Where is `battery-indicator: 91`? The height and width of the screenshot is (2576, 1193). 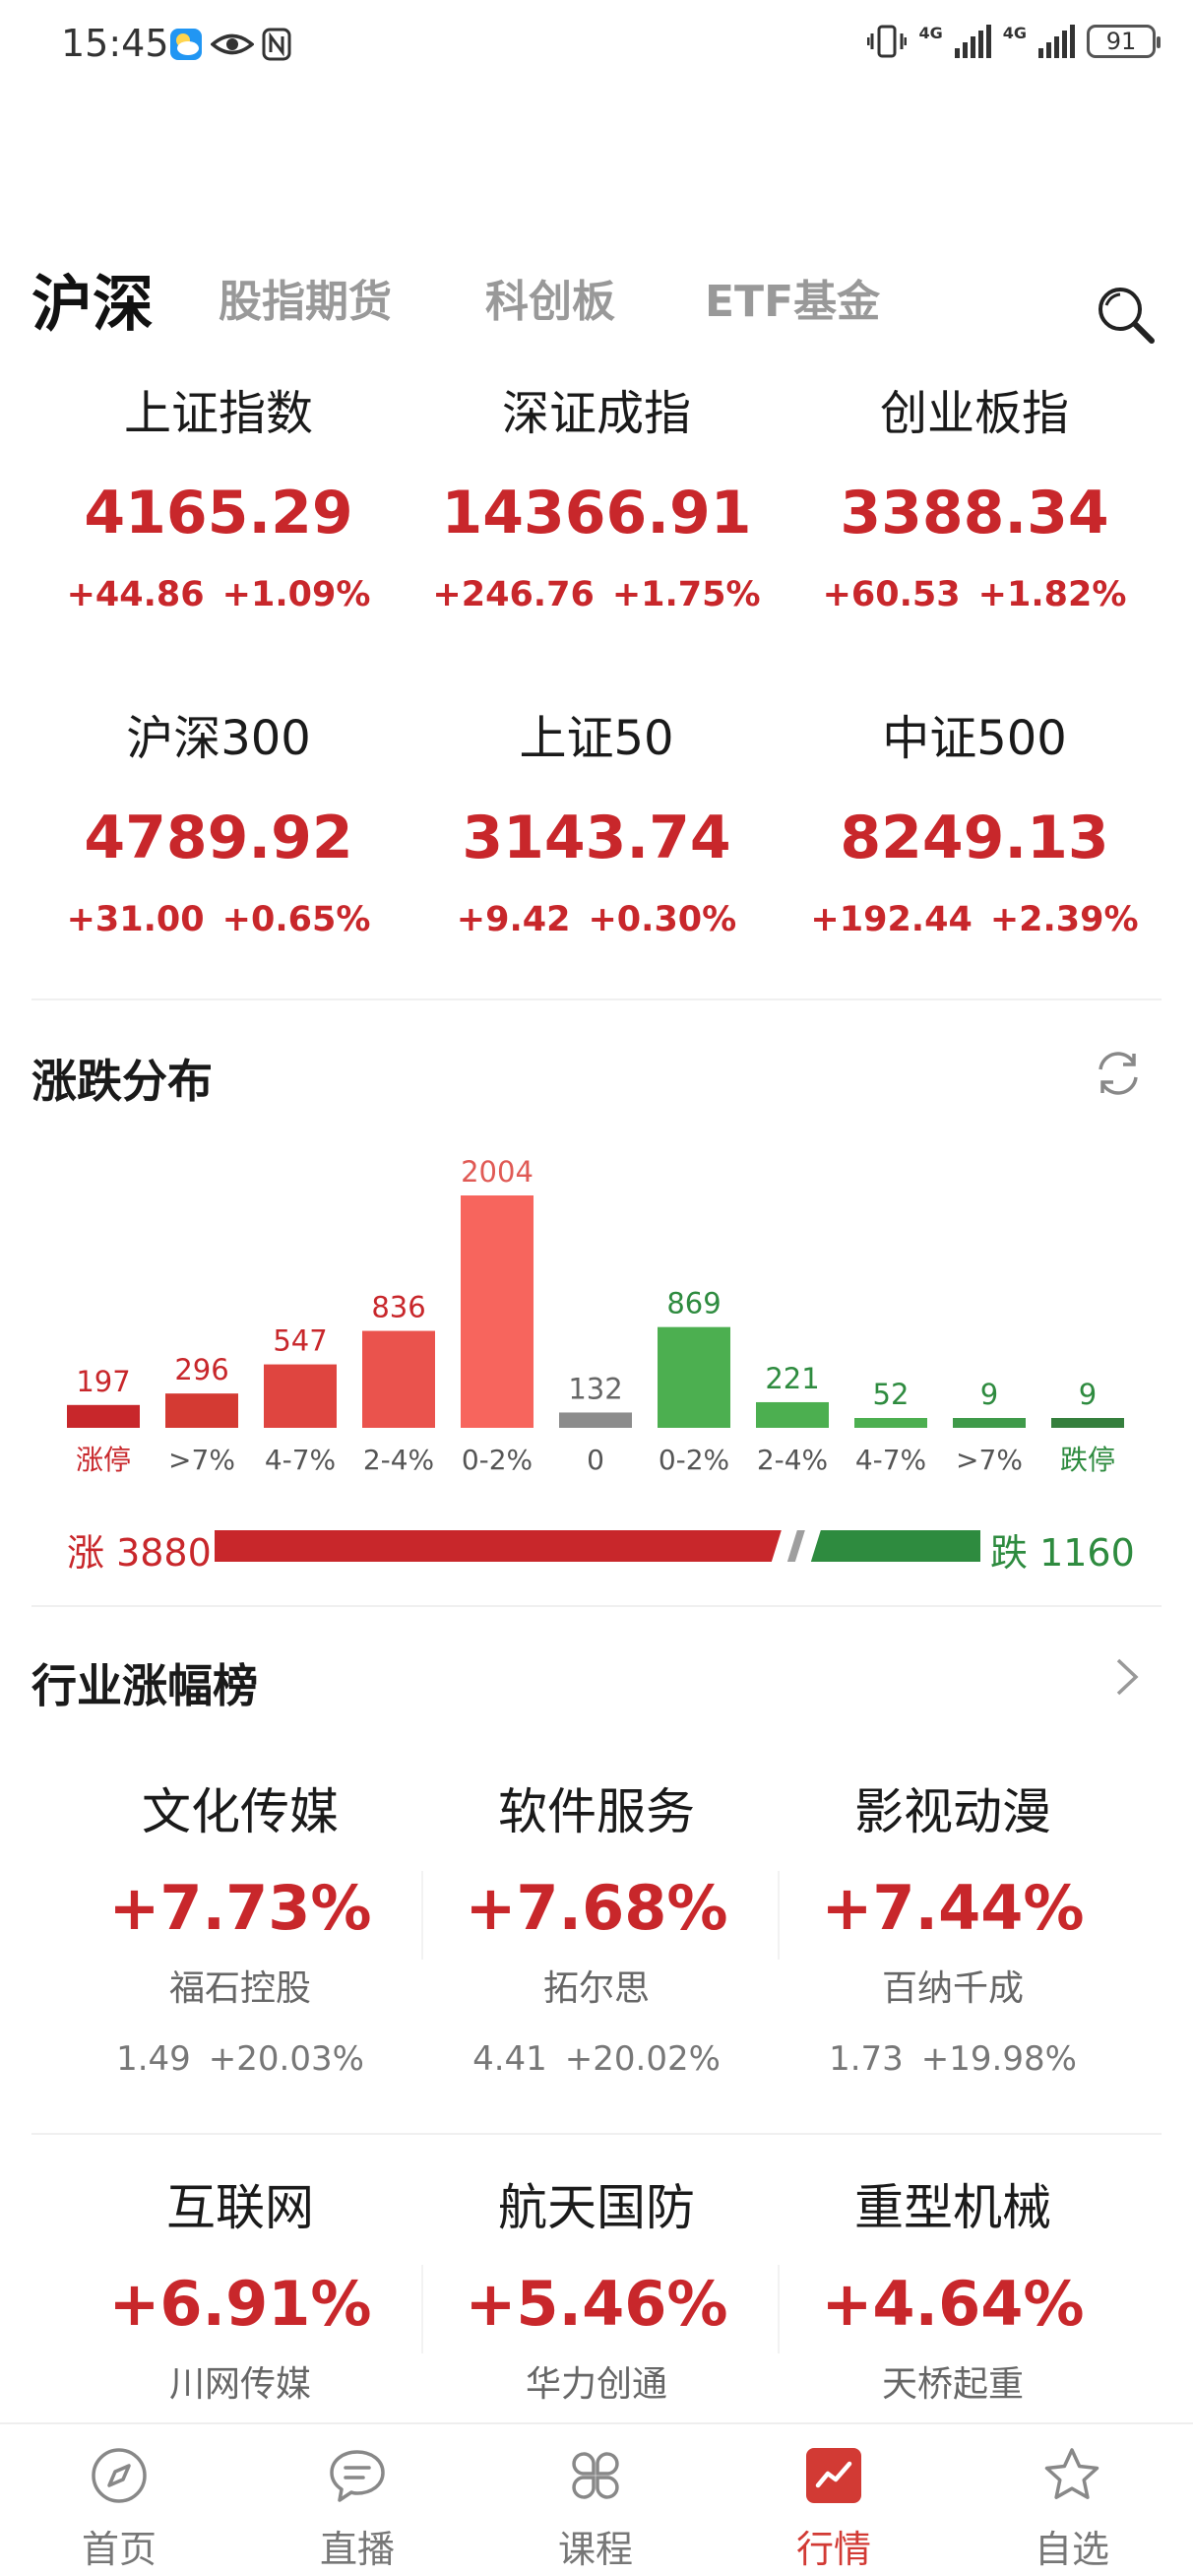 battery-indicator: 91 is located at coordinates (1124, 41).